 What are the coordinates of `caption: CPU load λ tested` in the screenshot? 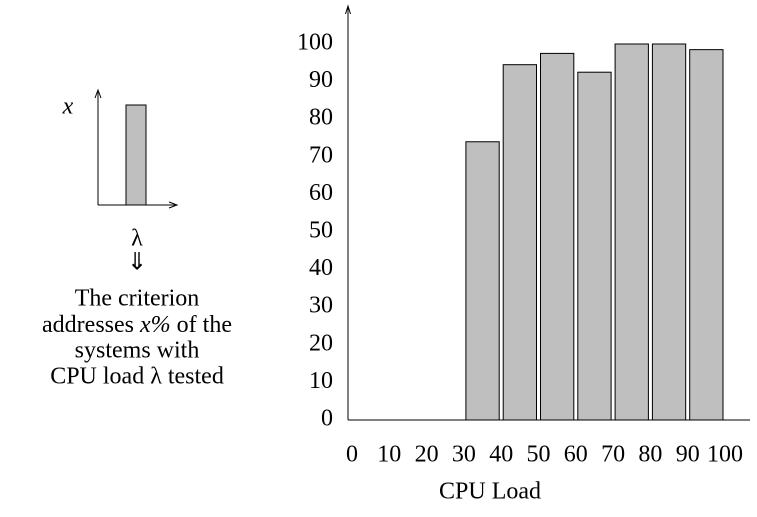 It's located at (137, 377).